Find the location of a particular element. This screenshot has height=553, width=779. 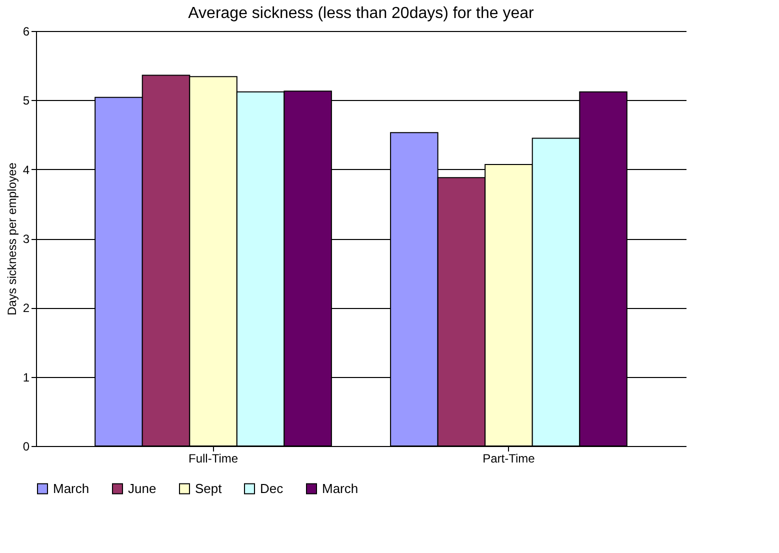

x-tick-label: Part-Time is located at coordinates (509, 459).